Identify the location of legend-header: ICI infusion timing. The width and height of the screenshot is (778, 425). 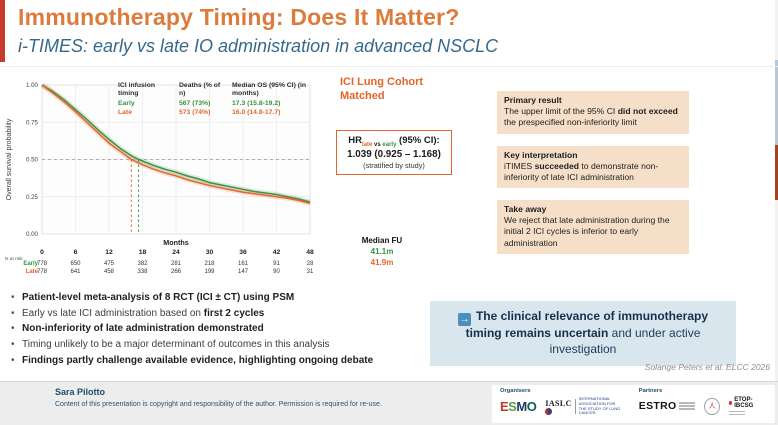
(137, 89).